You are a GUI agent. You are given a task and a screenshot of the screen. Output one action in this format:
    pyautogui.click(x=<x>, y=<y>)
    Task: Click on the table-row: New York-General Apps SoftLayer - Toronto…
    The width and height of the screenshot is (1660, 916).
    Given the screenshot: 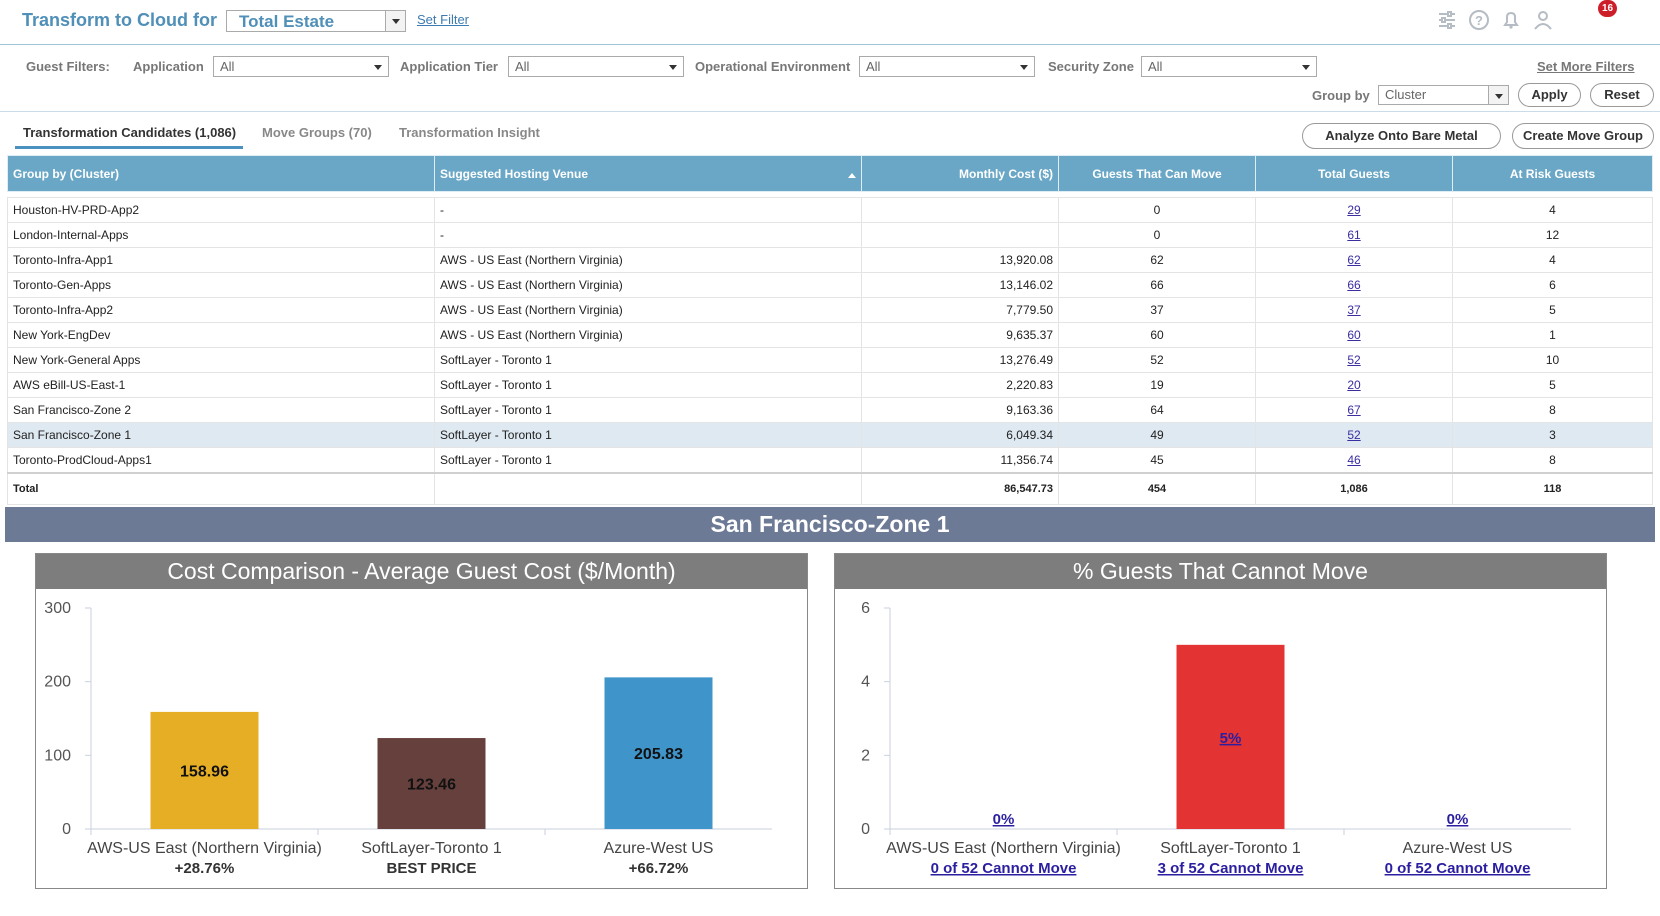 What is the action you would take?
    pyautogui.click(x=830, y=360)
    